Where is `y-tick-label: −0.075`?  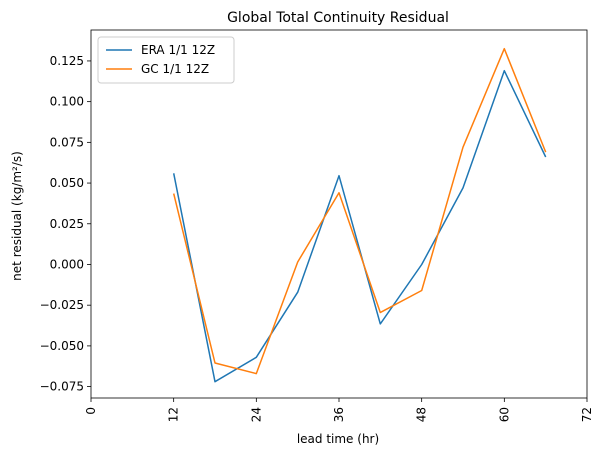
y-tick-label: −0.075 is located at coordinates (62, 387).